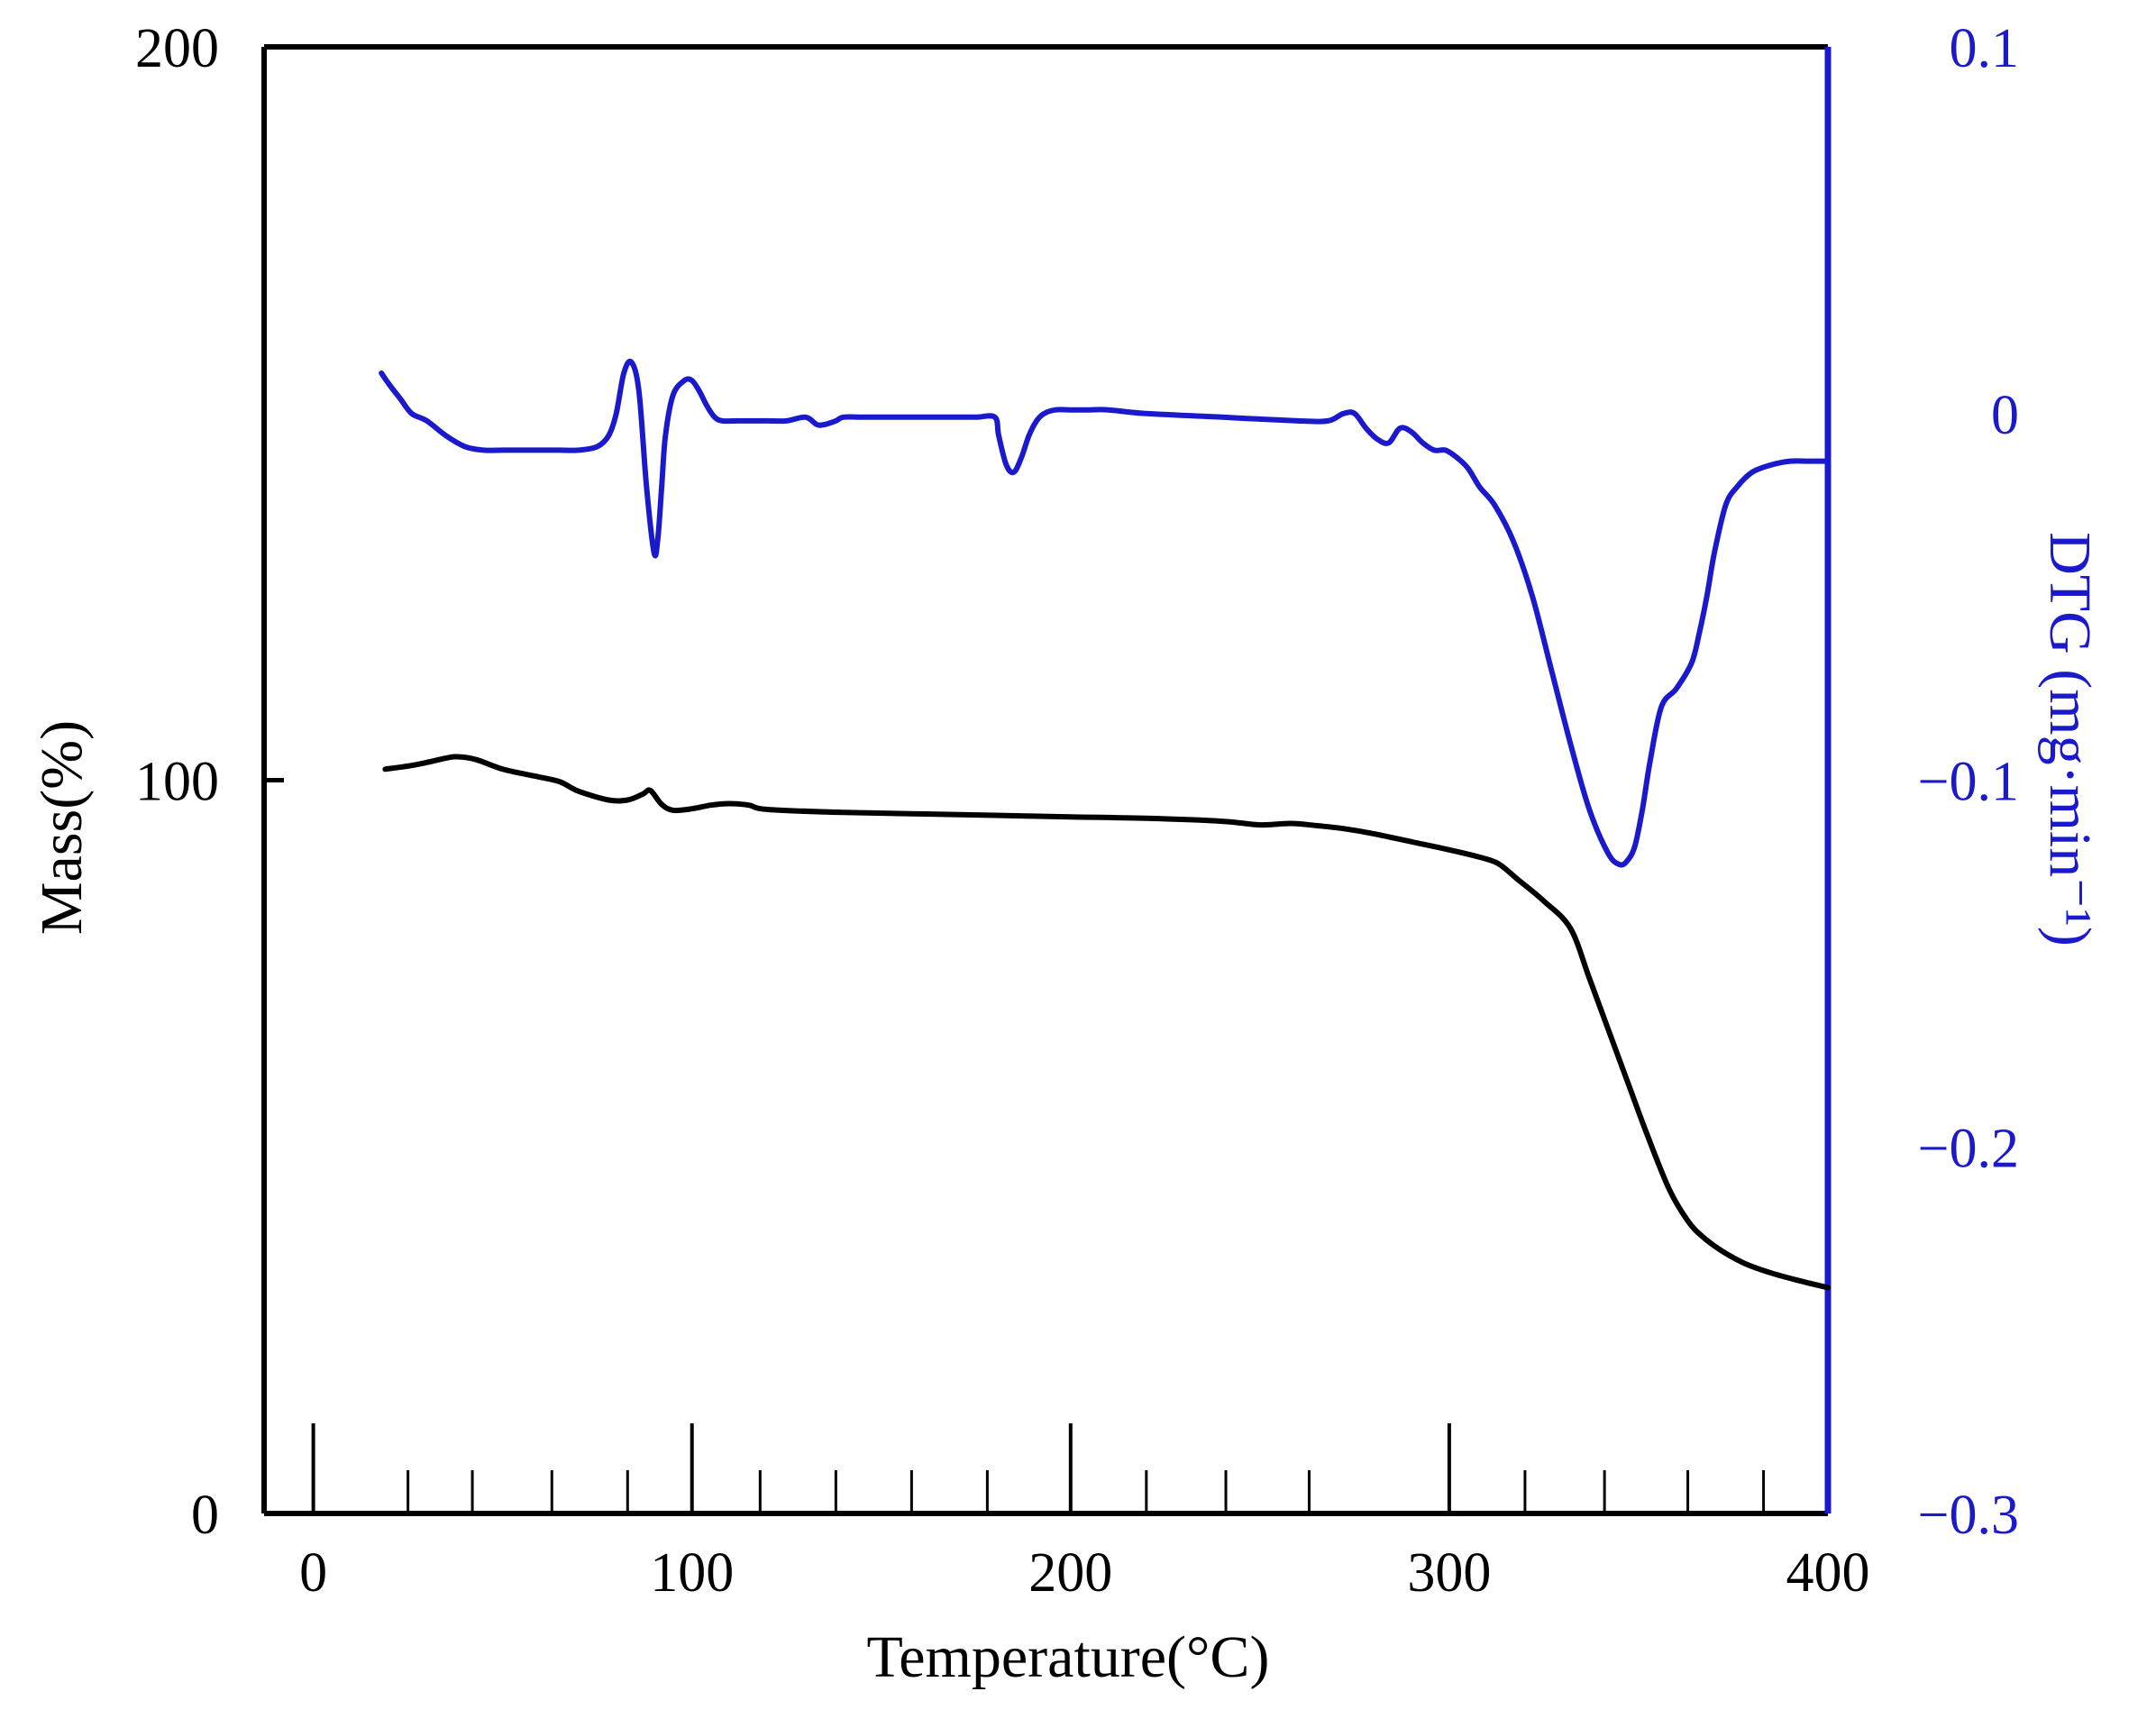 The height and width of the screenshot is (1719, 2156). I want to click on right-axis-title: DTG (mg·min⁻¹), so click(2070, 739).